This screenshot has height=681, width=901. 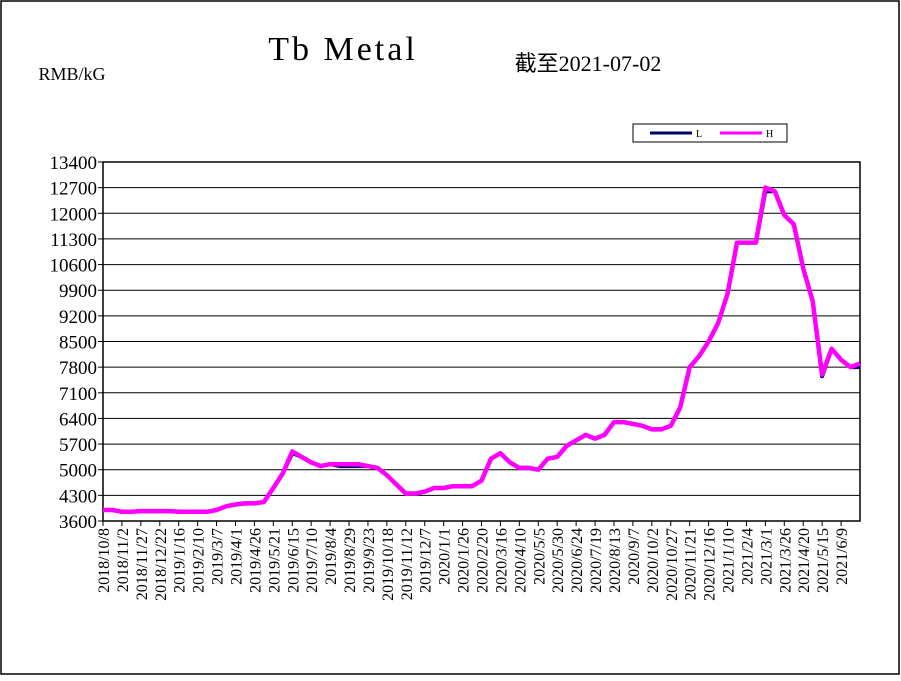 I want to click on y-tick-label: 12000, so click(x=74, y=214).